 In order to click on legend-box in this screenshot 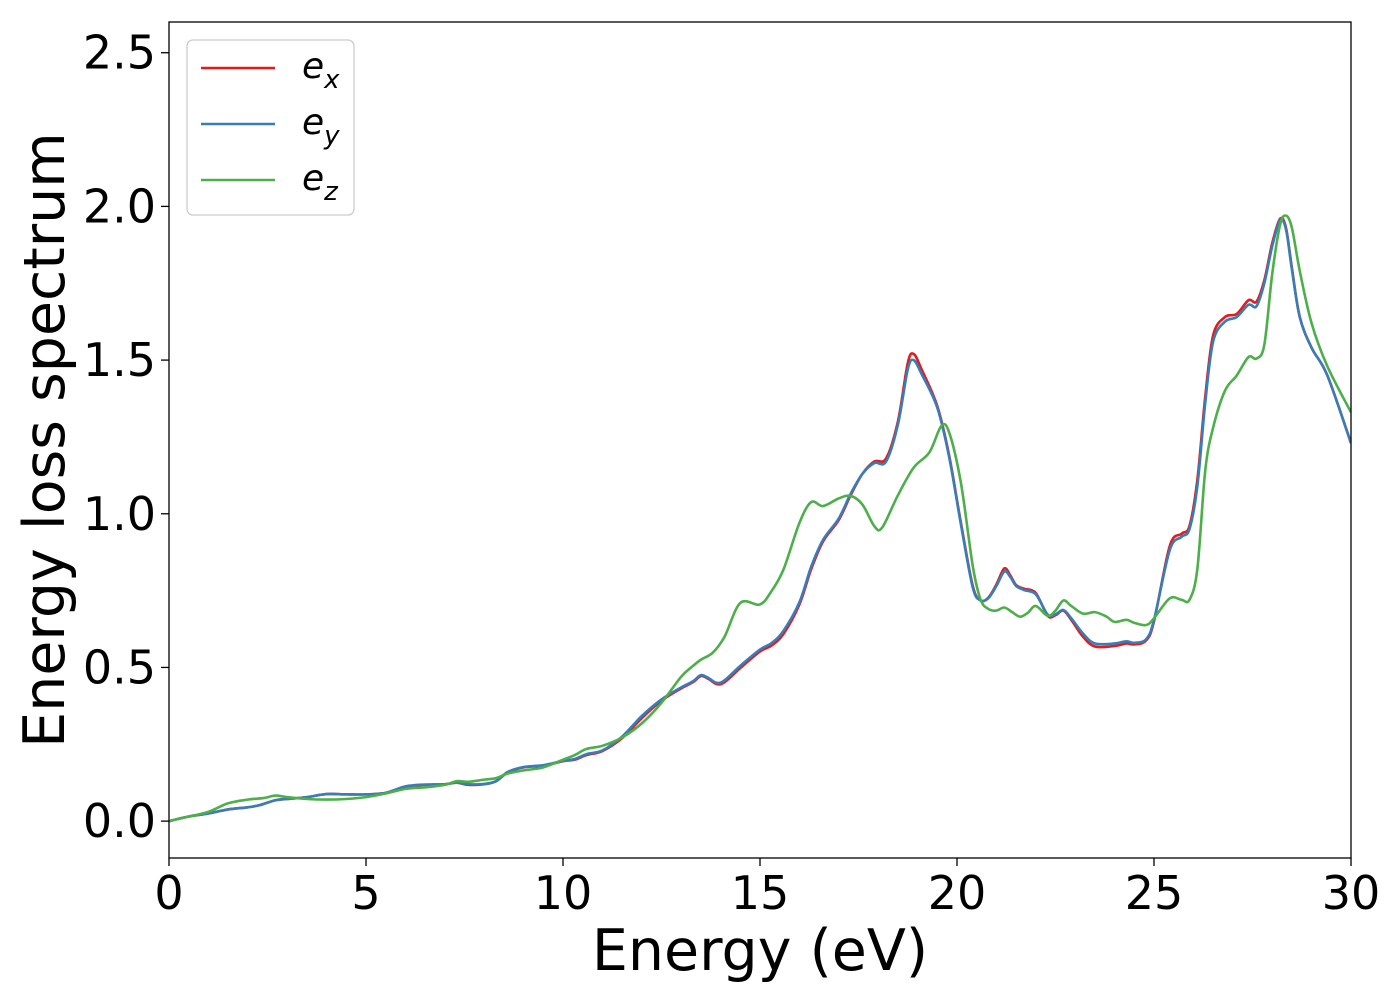, I will do `click(270, 127)`.